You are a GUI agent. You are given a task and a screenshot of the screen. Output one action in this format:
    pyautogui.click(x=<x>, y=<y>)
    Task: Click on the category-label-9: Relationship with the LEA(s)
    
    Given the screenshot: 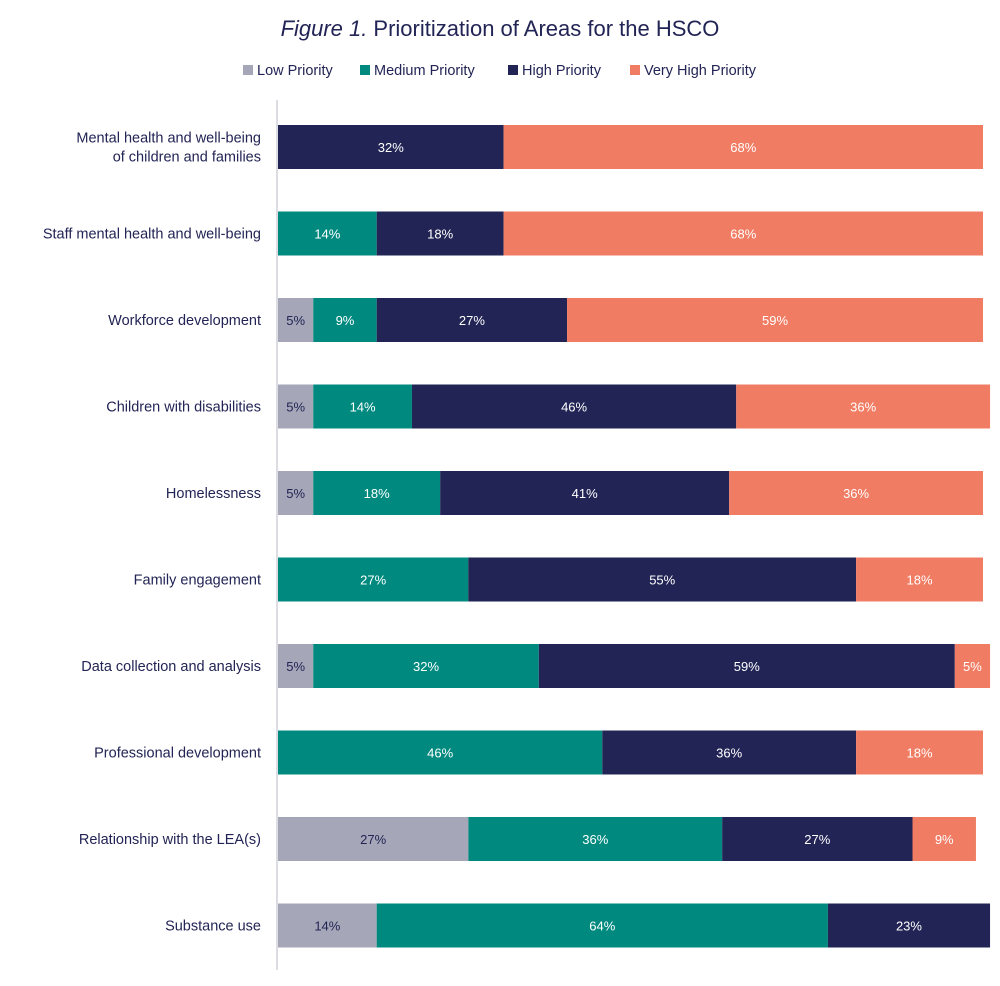 What is the action you would take?
    pyautogui.click(x=170, y=840)
    